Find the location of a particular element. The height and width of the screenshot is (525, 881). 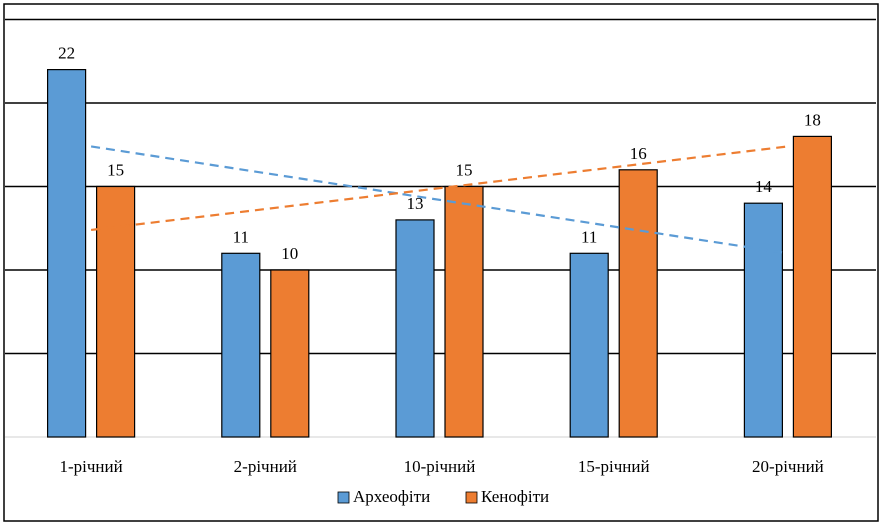

value-label-archaeophytes-3: 11 is located at coordinates (589, 236).